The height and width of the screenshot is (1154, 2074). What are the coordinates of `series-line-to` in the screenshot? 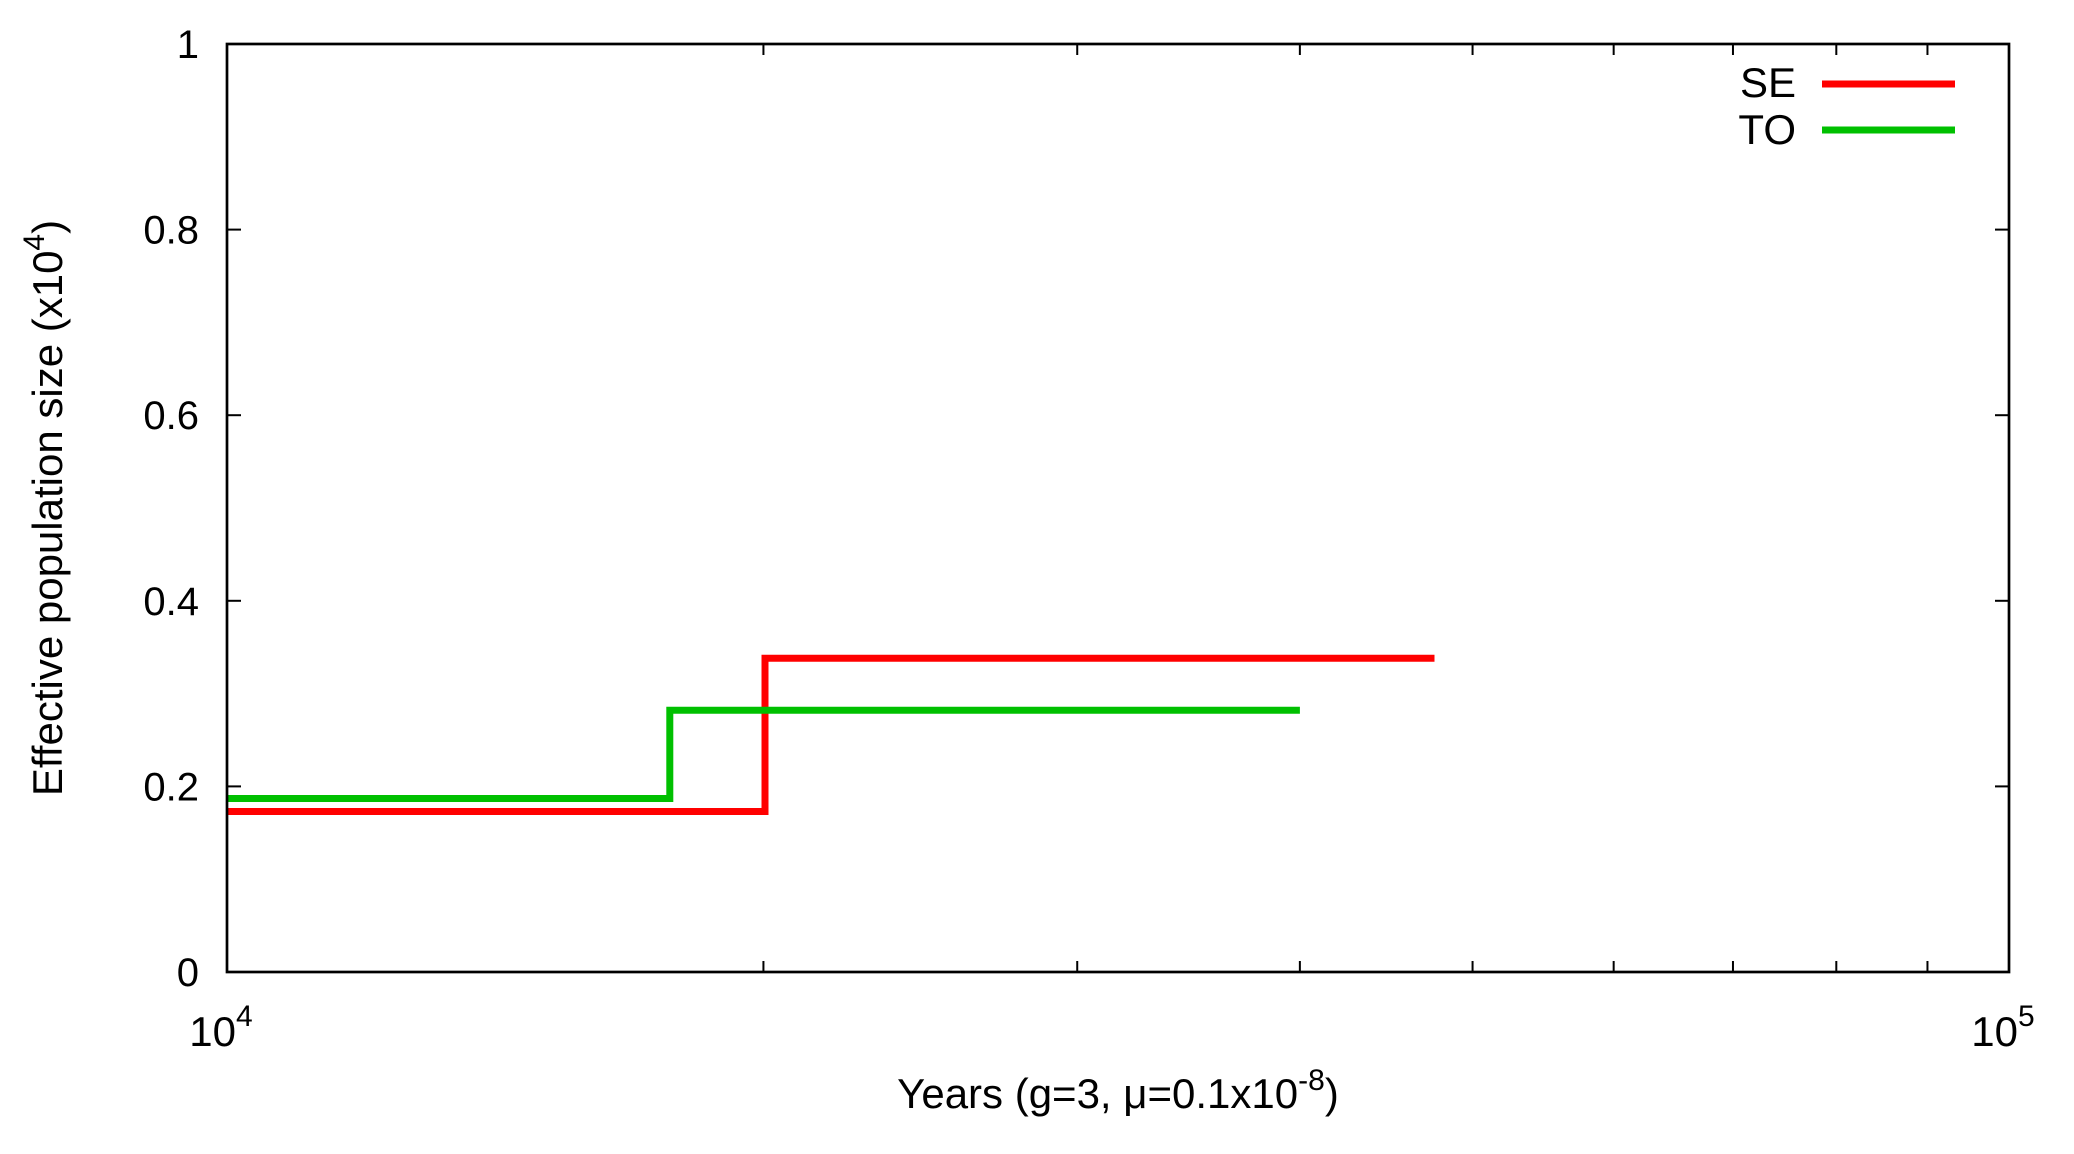 It's located at (763, 754).